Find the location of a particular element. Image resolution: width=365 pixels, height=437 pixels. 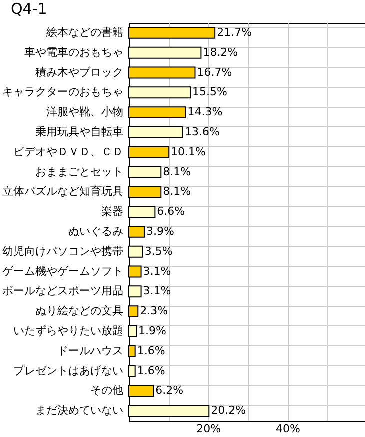

y-tick-label: ドールハウス is located at coordinates (91, 351).